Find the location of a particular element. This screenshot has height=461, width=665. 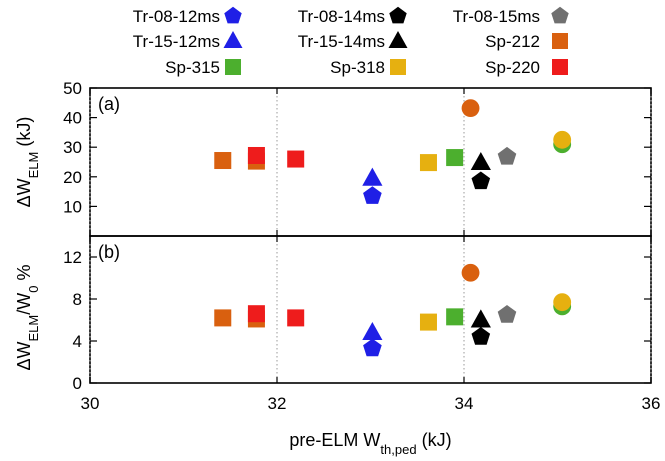

legend-label: Sp-318 is located at coordinates (357, 67).